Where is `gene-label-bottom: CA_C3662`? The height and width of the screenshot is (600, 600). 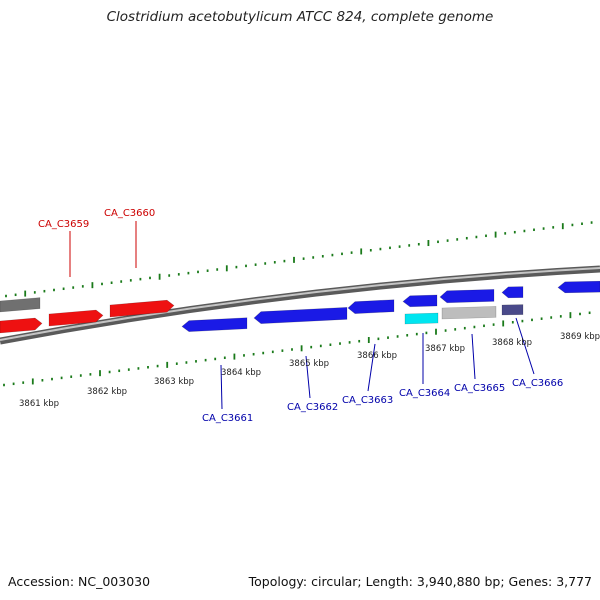
gene-label-bottom: CA_C3662 is located at coordinates (312, 407).